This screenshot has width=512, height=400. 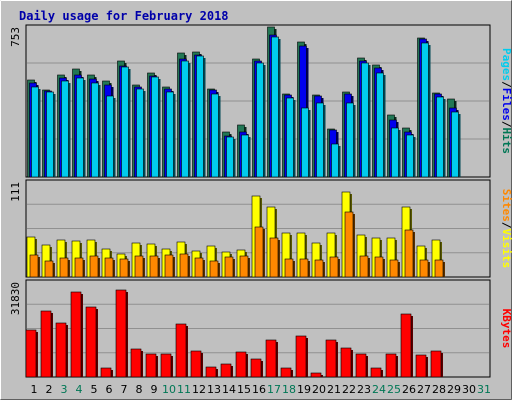 What do you see at coordinates (184, 389) in the screenshot?
I see `x-label-day-11: 11` at bounding box center [184, 389].